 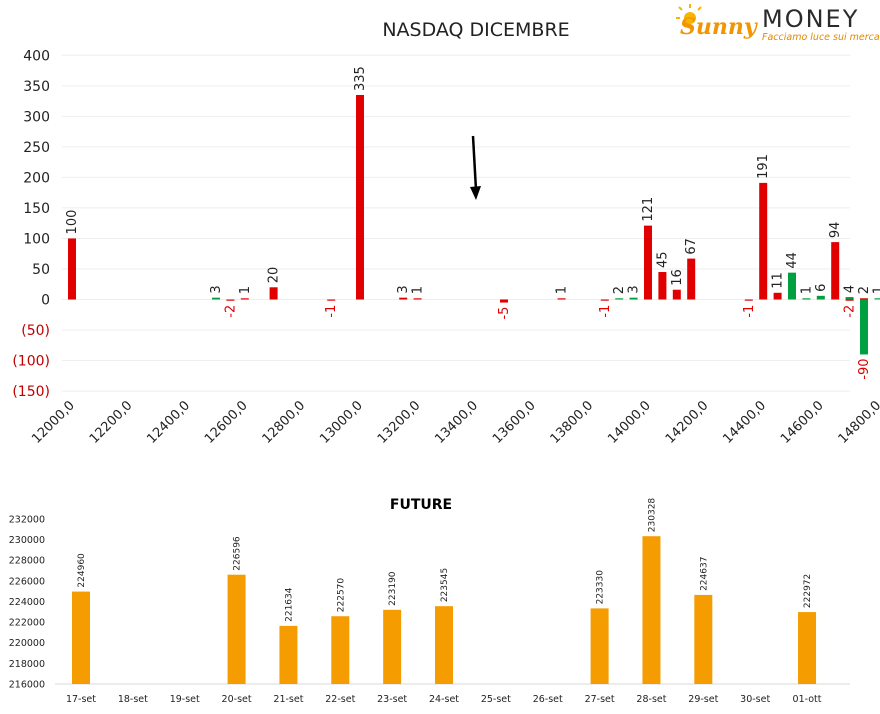 I want to click on nasdaq-x-tick-label: 13200,0, so click(x=399, y=422).